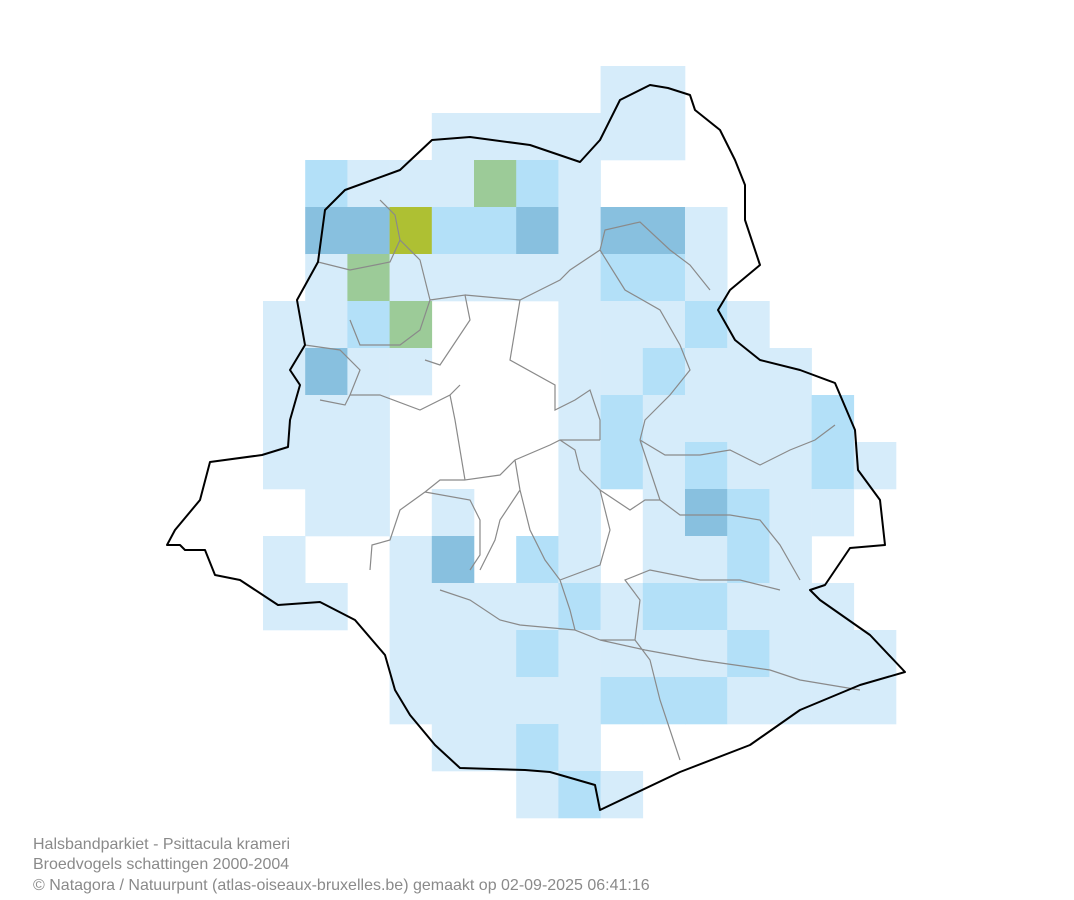 The width and height of the screenshot is (1074, 900). I want to click on caption-line: Halsbandparkiet - Psittacula krameri, so click(161, 844).